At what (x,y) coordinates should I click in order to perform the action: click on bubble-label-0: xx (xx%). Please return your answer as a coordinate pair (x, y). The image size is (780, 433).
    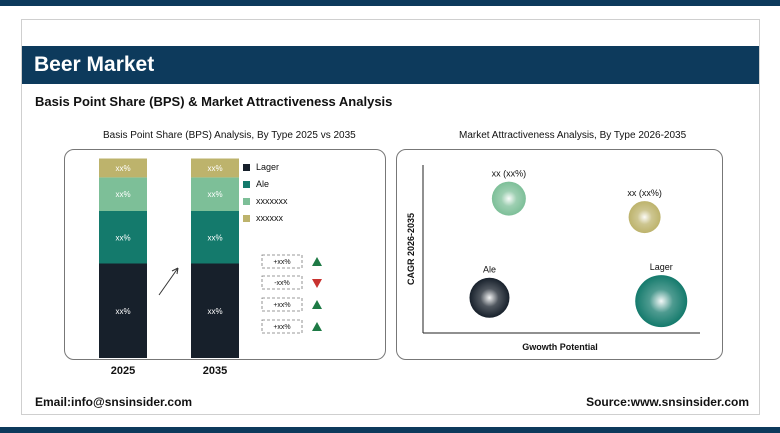
    Looking at the image, I should click on (509, 174).